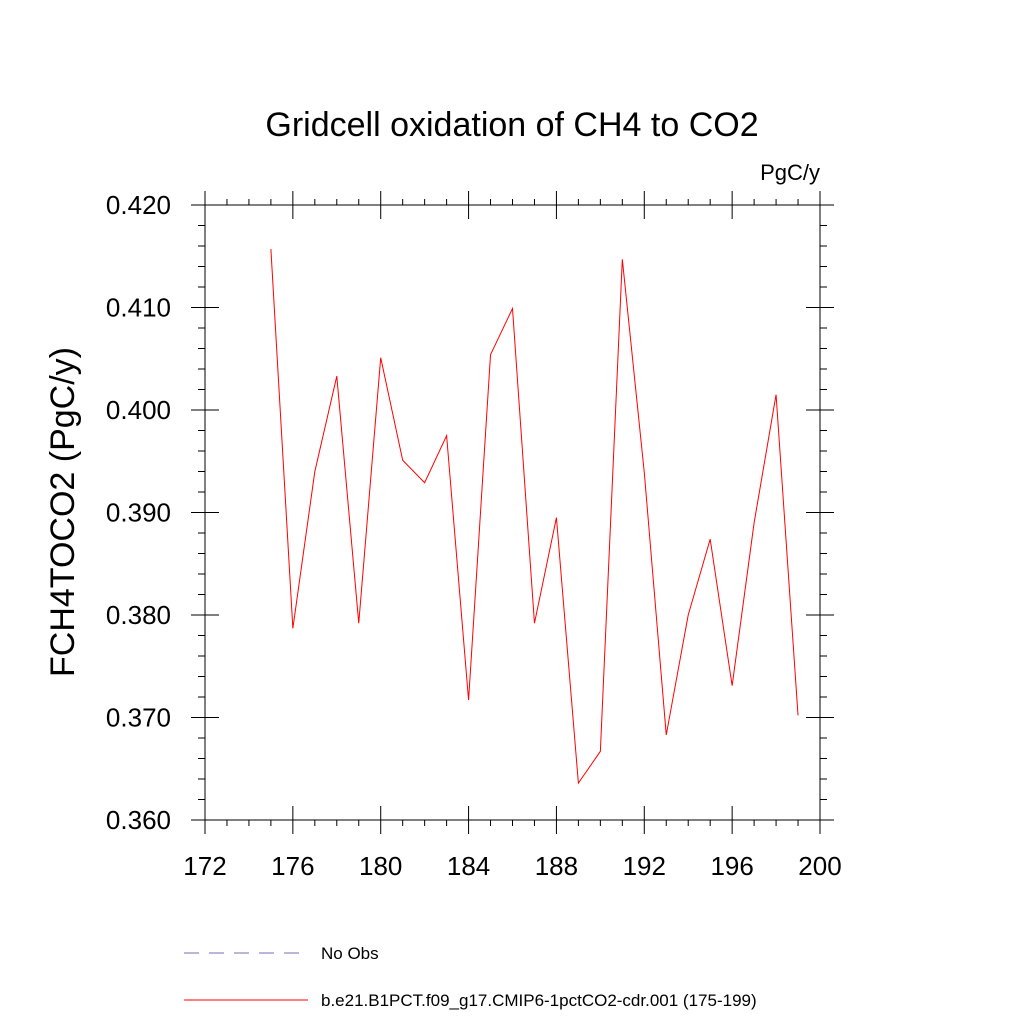  Describe the element at coordinates (138, 410) in the screenshot. I see `y-tick-label: 0.400` at that location.